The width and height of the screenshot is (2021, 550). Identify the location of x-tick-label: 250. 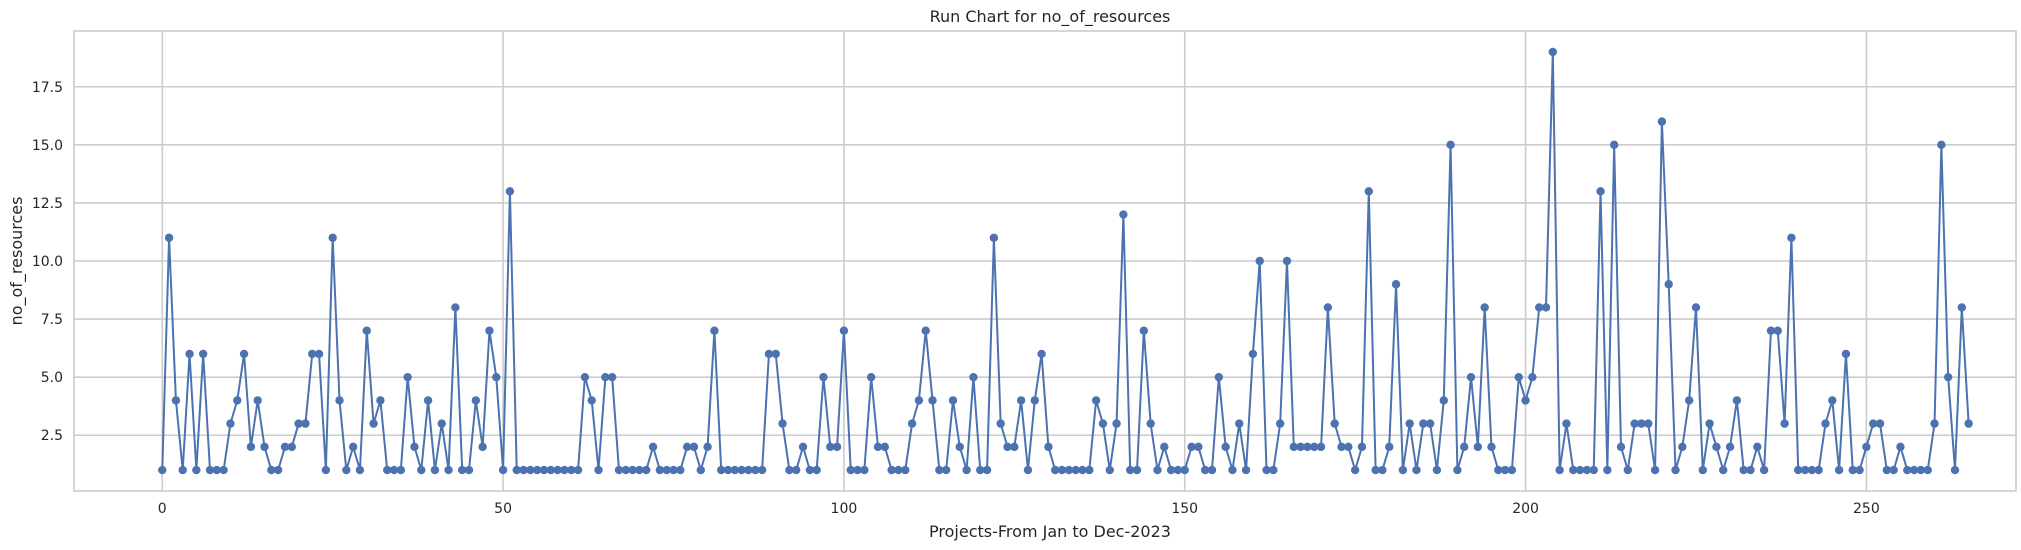
(1866, 509).